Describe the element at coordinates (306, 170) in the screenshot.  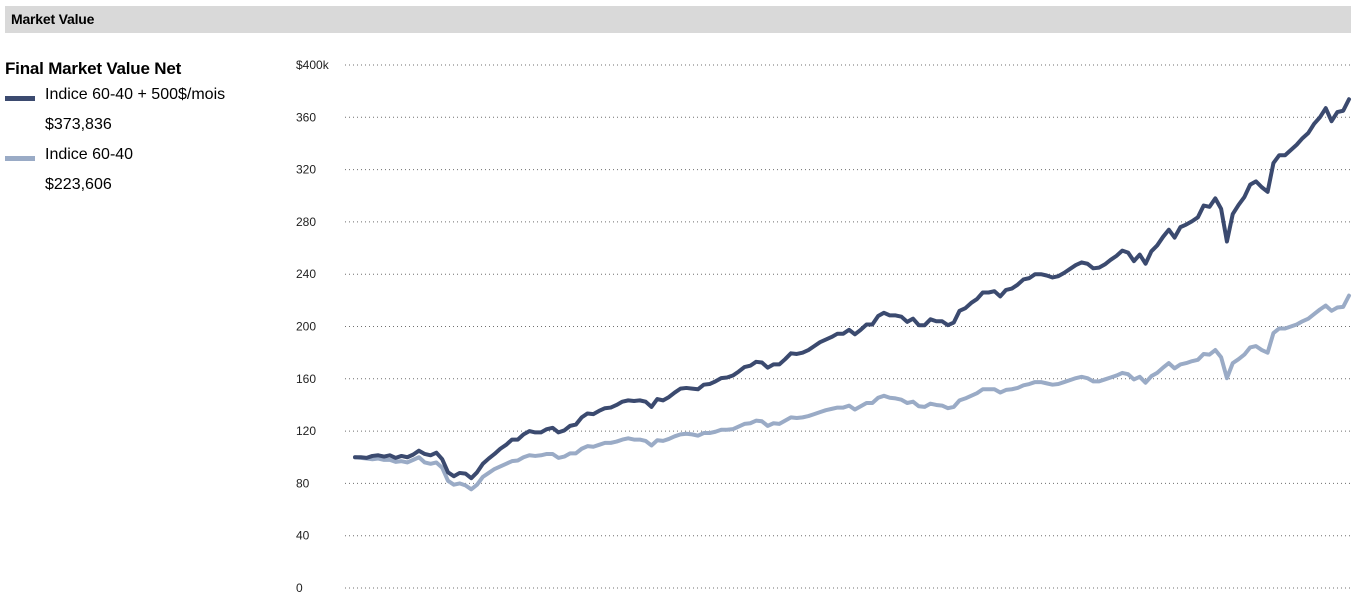
I see `y-tick-label: 320` at that location.